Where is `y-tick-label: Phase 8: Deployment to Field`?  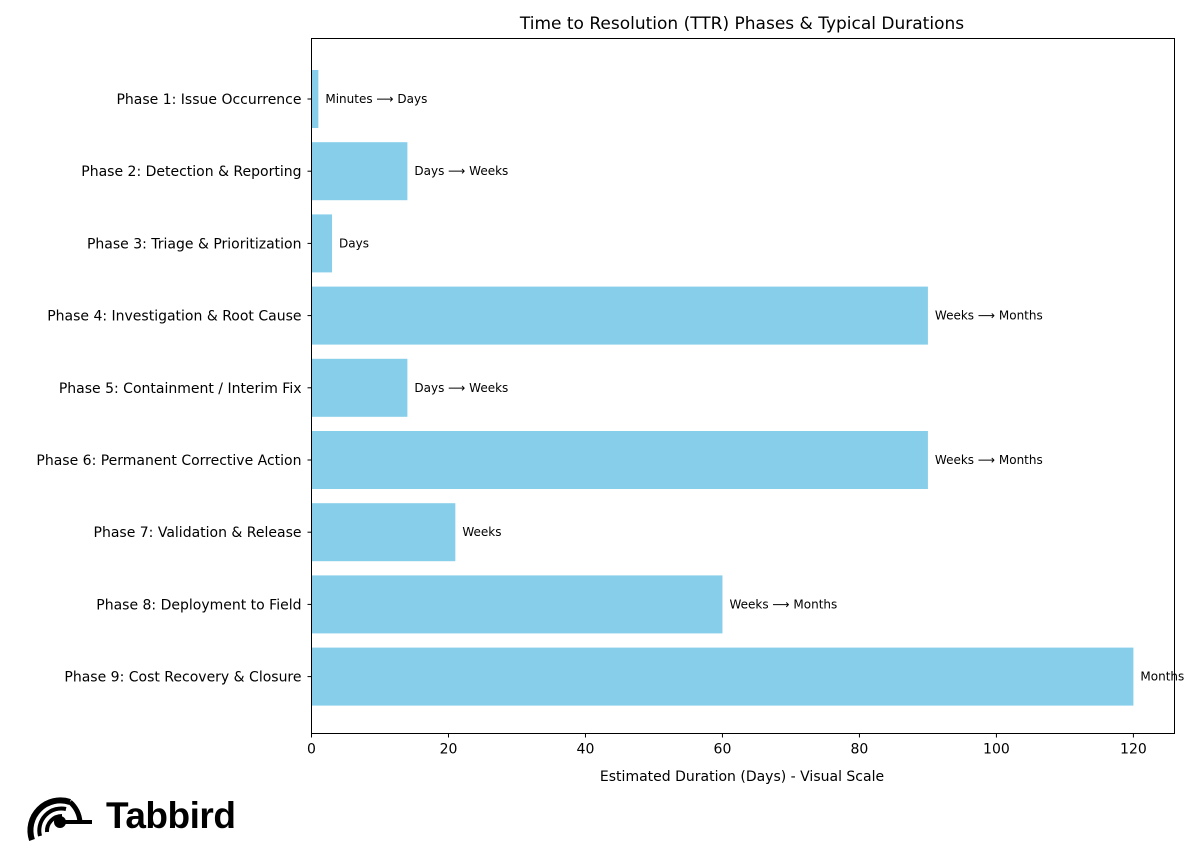 y-tick-label: Phase 8: Deployment to Field is located at coordinates (198, 605).